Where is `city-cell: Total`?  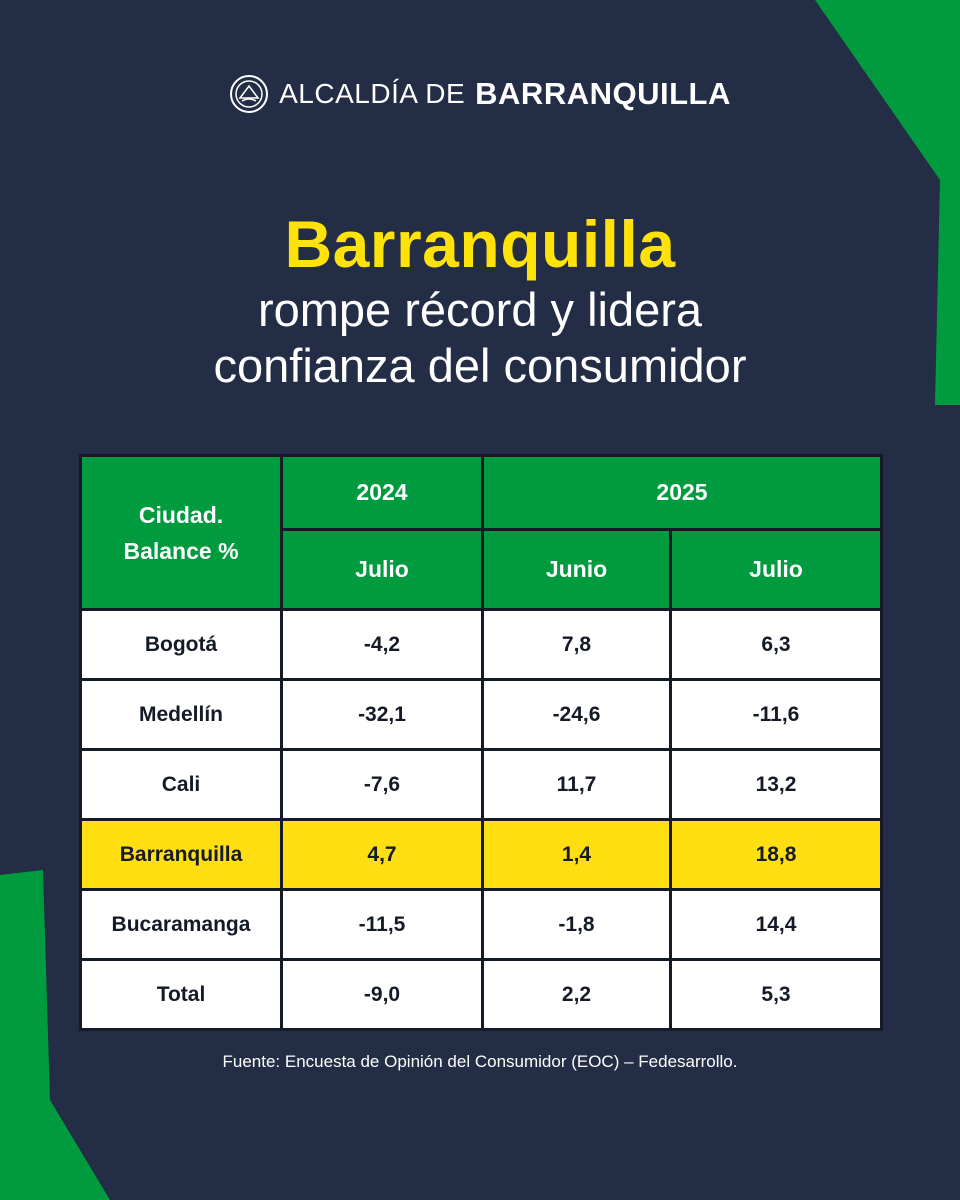 city-cell: Total is located at coordinates (181, 994).